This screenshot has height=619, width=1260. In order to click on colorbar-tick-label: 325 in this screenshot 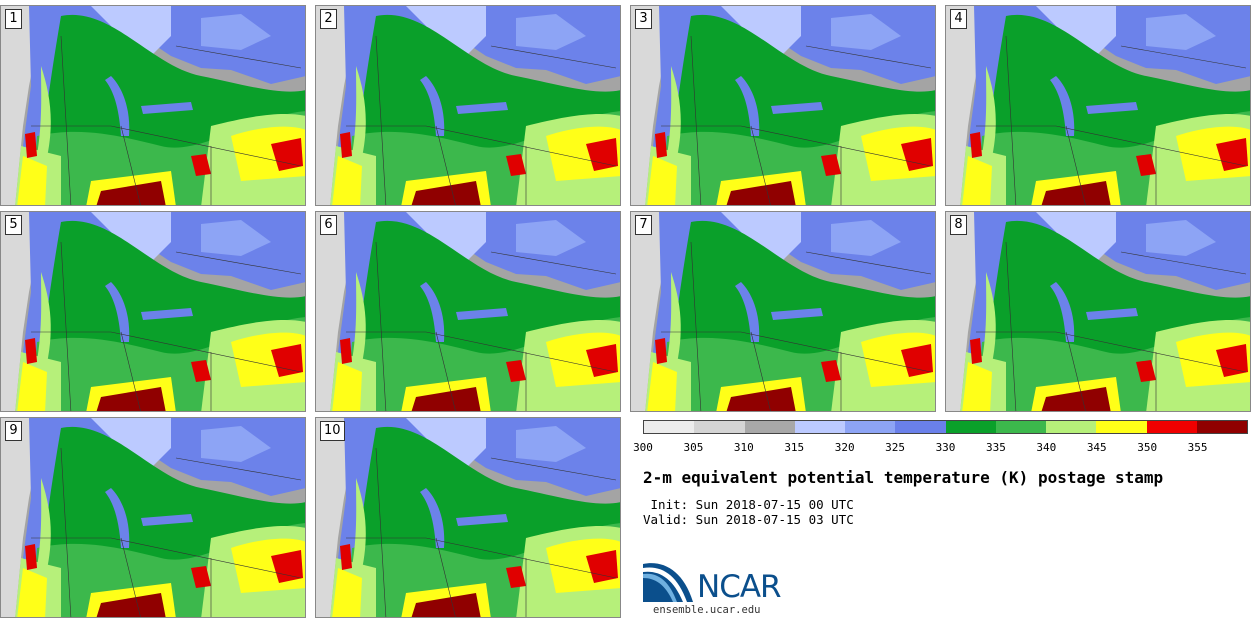, I will do `click(895, 447)`.